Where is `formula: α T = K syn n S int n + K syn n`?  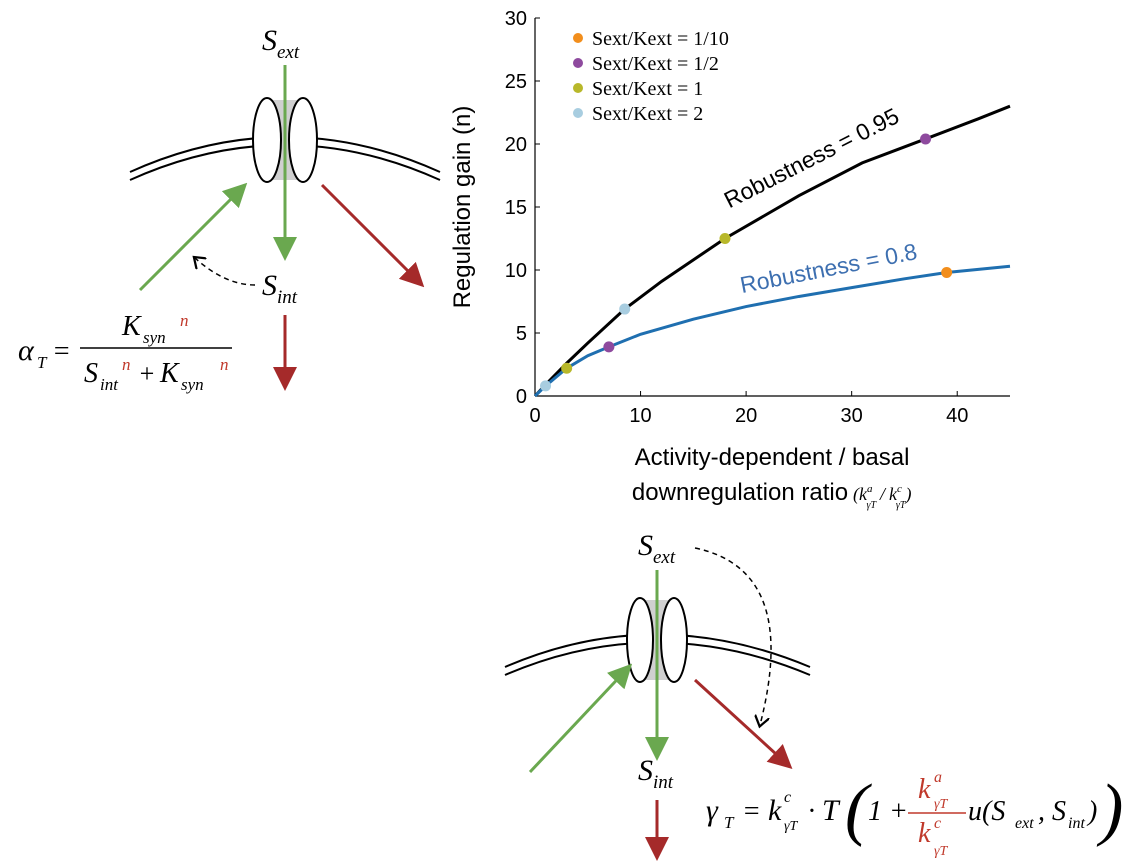
formula: α T = K syn n S int n + K syn n is located at coordinates (125, 352).